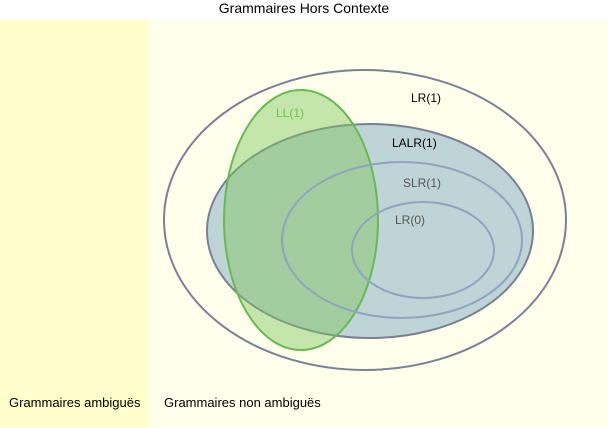 The height and width of the screenshot is (428, 608). I want to click on ambiguous-grammars-label: Grammaires ambiguës, so click(75, 402).